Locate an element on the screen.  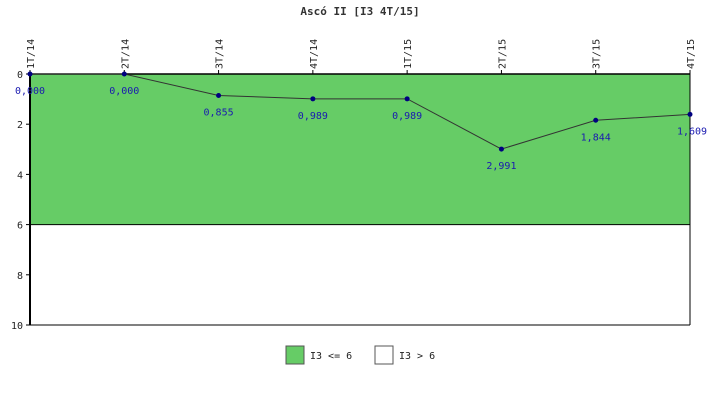
y-tick-label: 4 is located at coordinates (20, 175).